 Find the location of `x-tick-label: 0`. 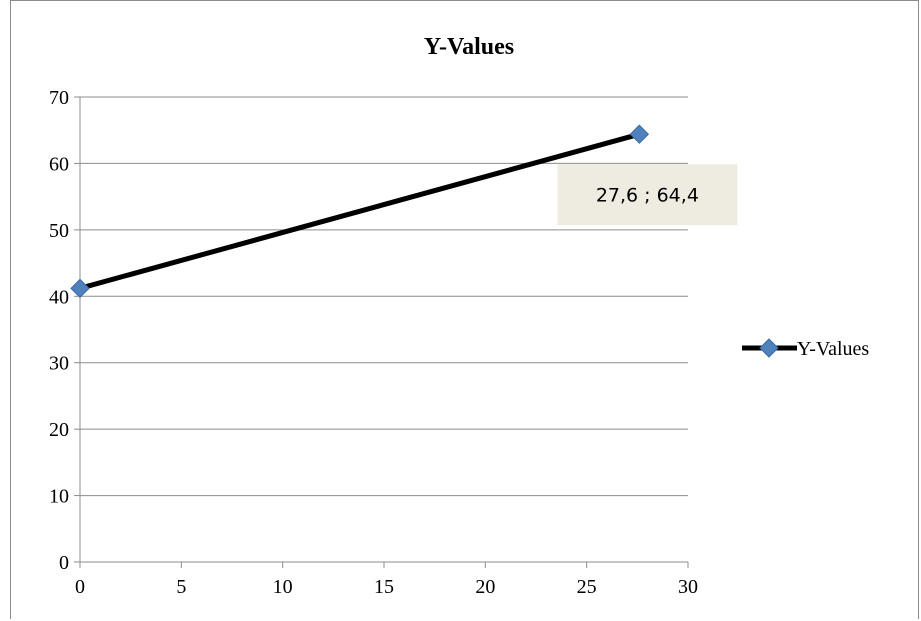

x-tick-label: 0 is located at coordinates (80, 587).